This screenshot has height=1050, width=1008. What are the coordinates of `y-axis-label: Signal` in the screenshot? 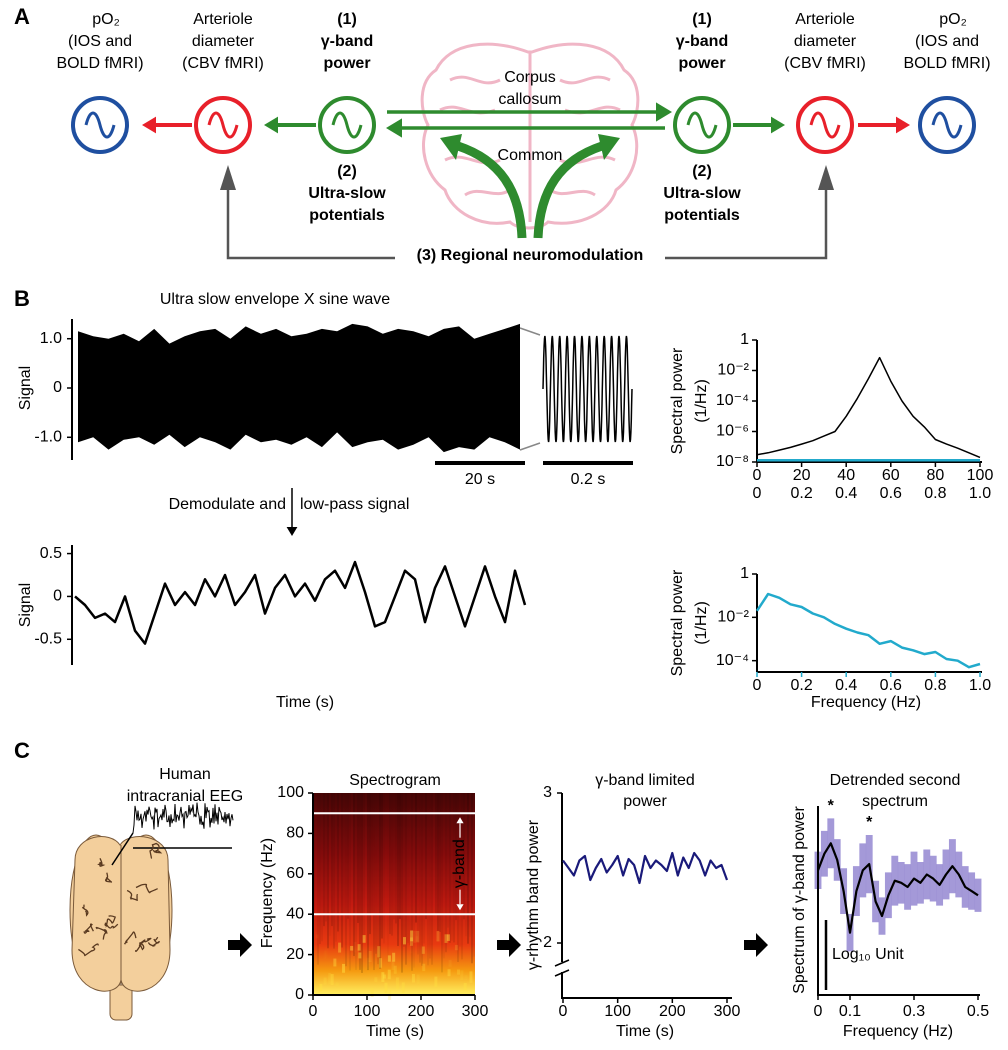 It's located at (25, 388).